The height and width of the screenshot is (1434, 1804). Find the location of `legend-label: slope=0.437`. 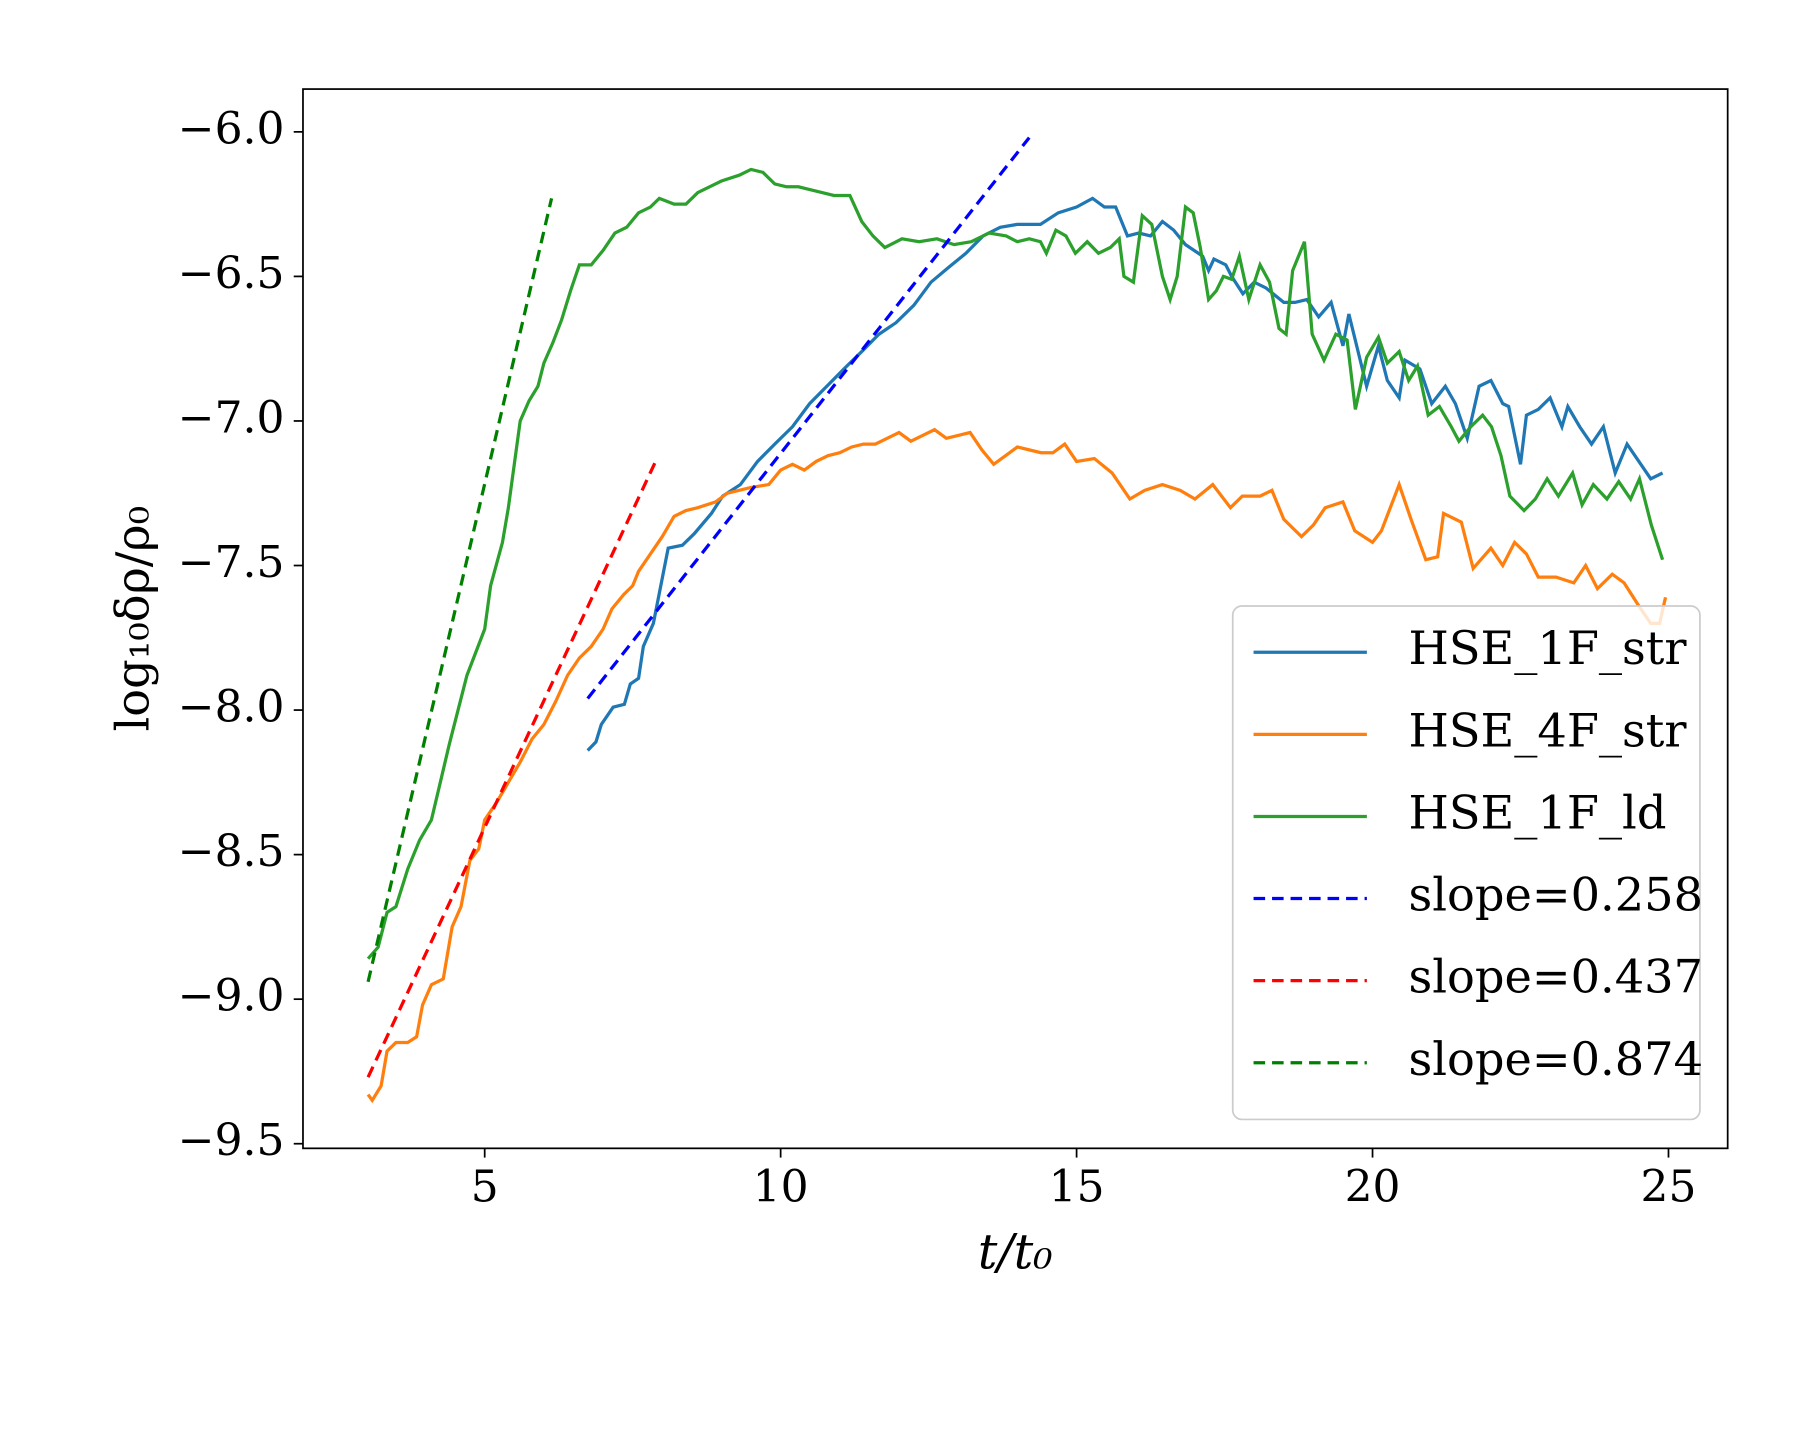

legend-label: slope=0.437 is located at coordinates (1556, 977).